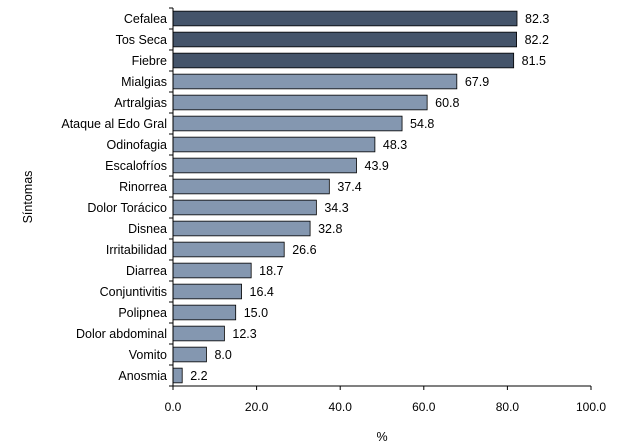 This screenshot has height=443, width=624. What do you see at coordinates (144, 82) in the screenshot?
I see `category-label: Mialgias` at bounding box center [144, 82].